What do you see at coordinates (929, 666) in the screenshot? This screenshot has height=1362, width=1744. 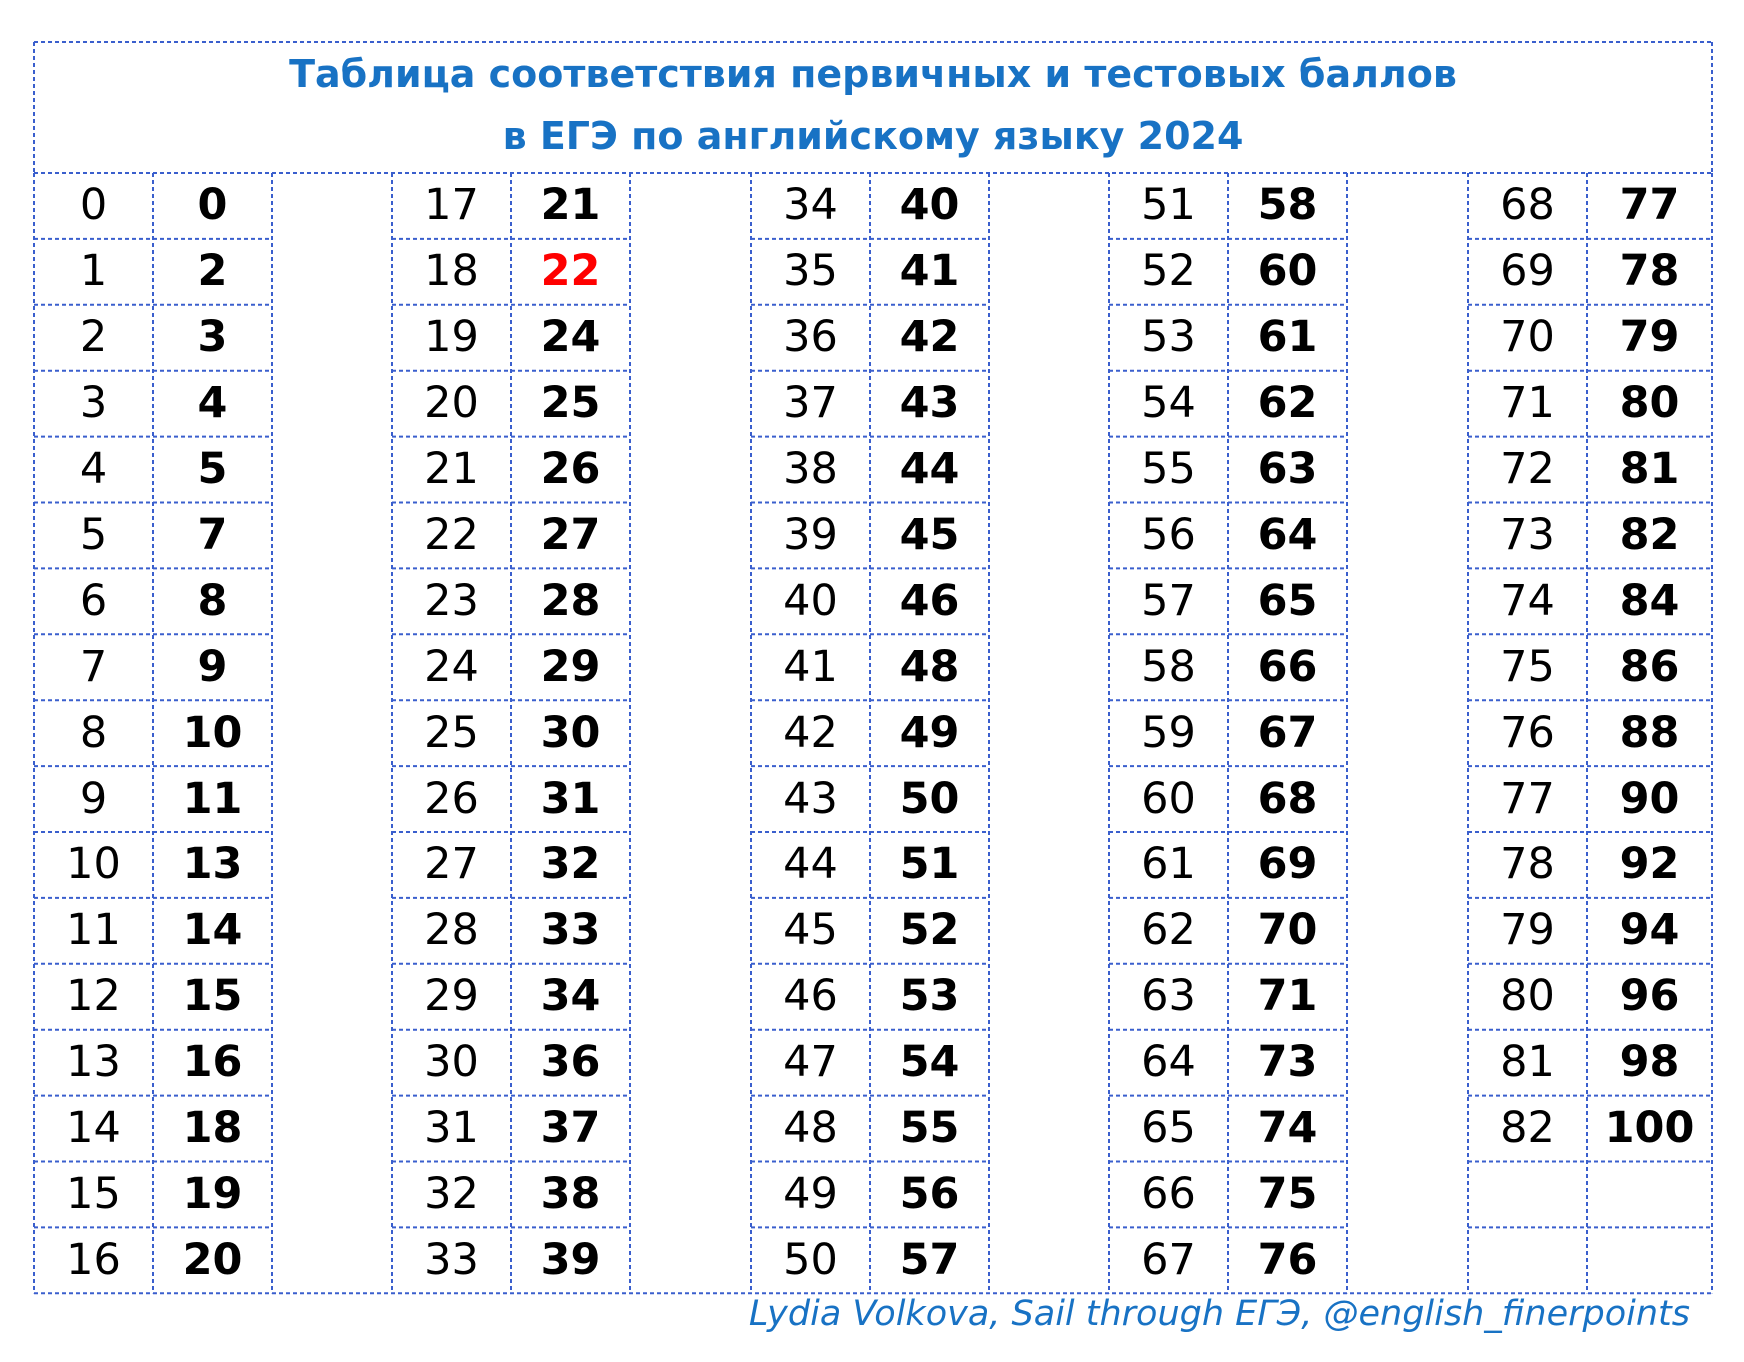 I see `test-score-cell: 48` at bounding box center [929, 666].